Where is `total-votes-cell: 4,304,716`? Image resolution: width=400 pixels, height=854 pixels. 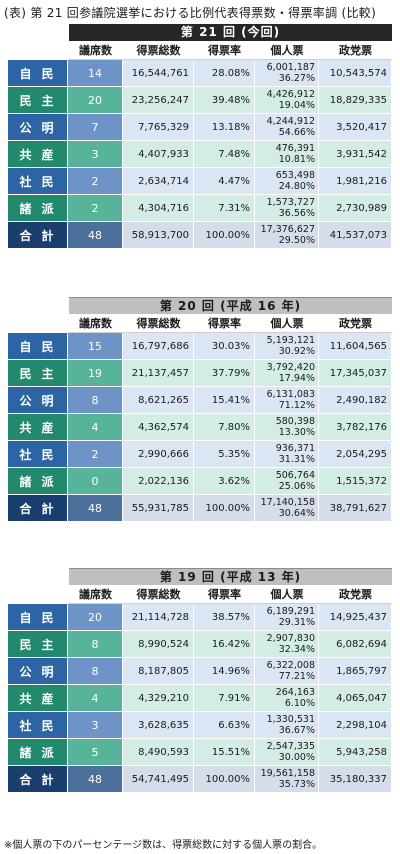
total-votes-cell: 4,304,716 is located at coordinates (158, 208).